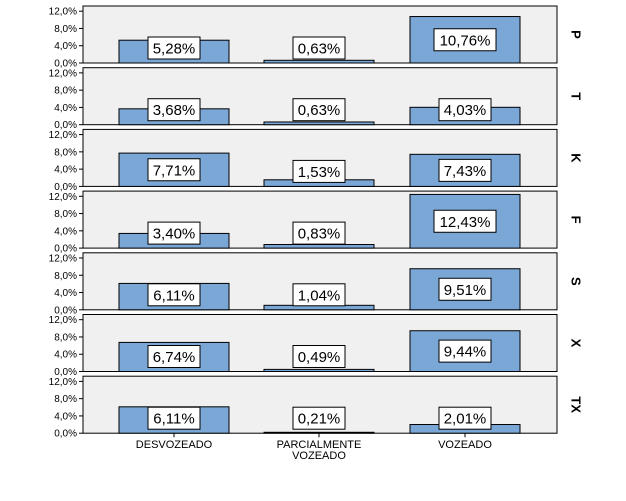 The image size is (626, 501). I want to click on data-label: 5,28%, so click(174, 49).